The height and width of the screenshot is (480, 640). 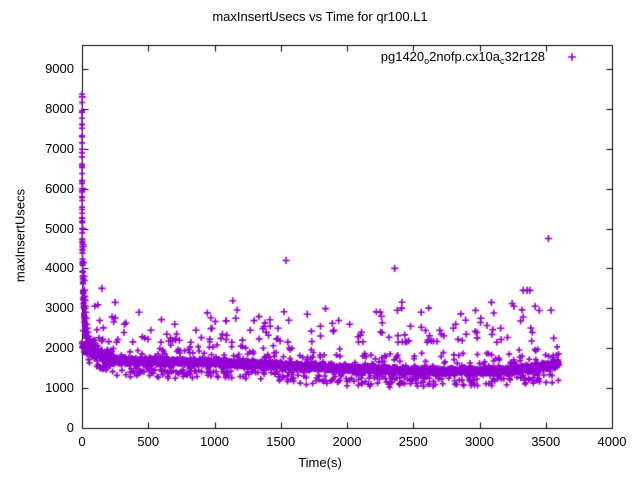 What do you see at coordinates (347, 441) in the screenshot?
I see `x-tick-label: 2000` at bounding box center [347, 441].